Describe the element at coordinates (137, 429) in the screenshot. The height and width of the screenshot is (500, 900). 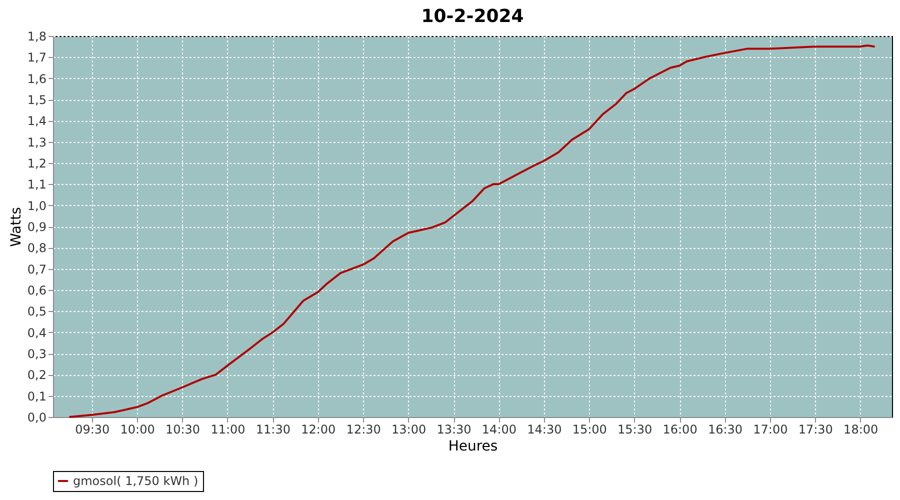
I see `x-tick-label: 10:00` at that location.